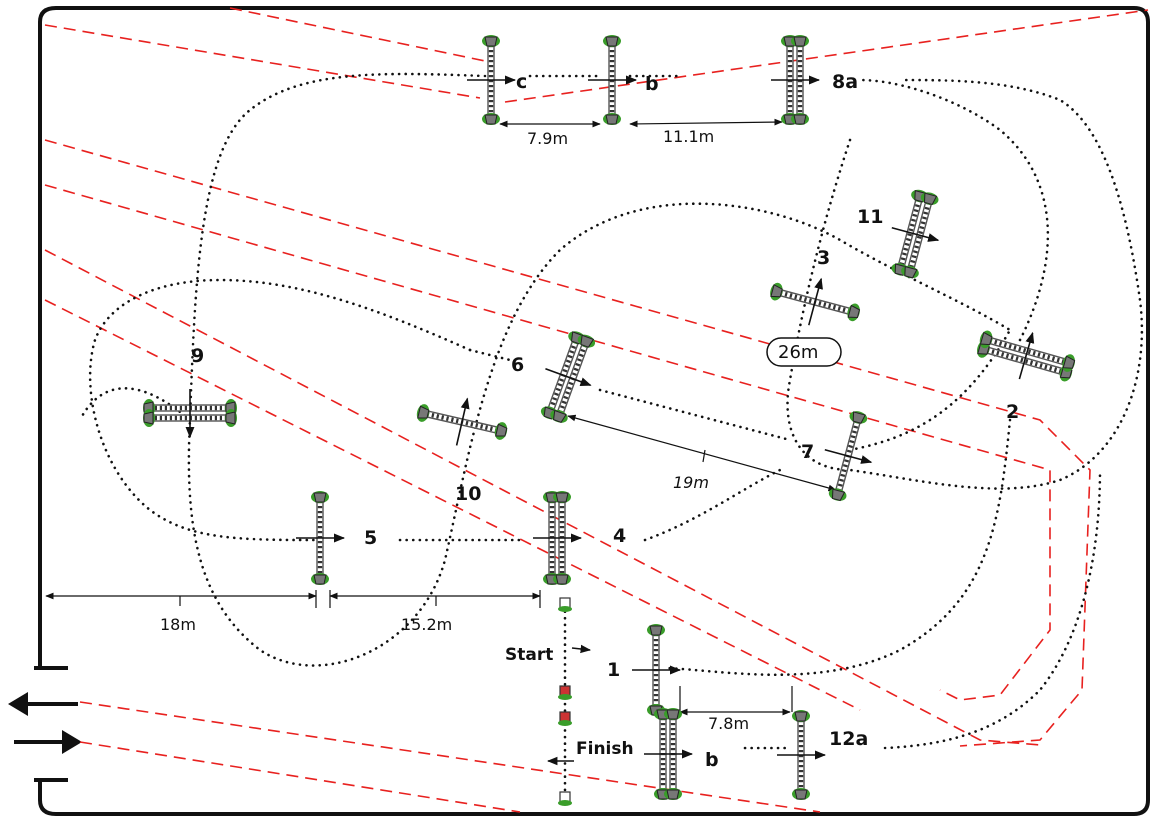 The width and height of the screenshot is (1151, 821). Describe the element at coordinates (426, 624) in the screenshot. I see `distance-label: 15.2m` at that location.